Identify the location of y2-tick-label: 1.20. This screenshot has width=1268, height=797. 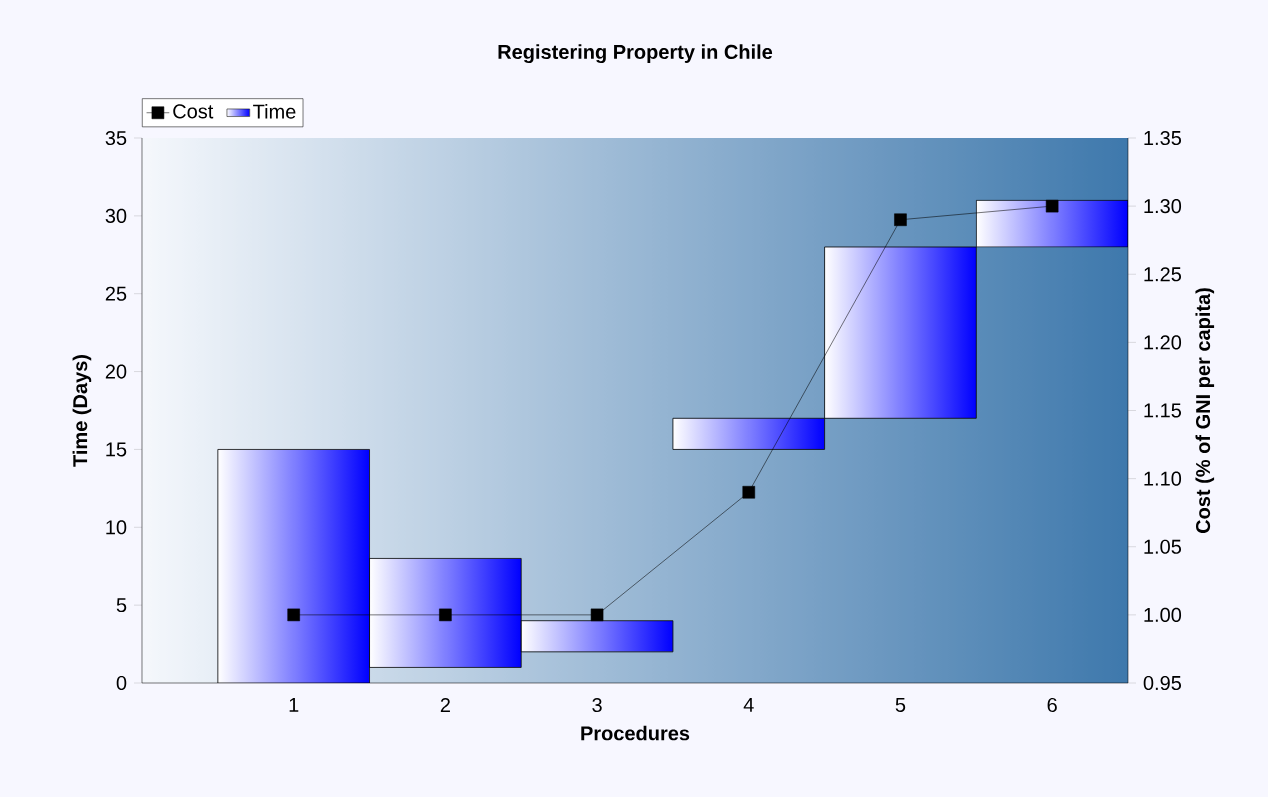
(1163, 342).